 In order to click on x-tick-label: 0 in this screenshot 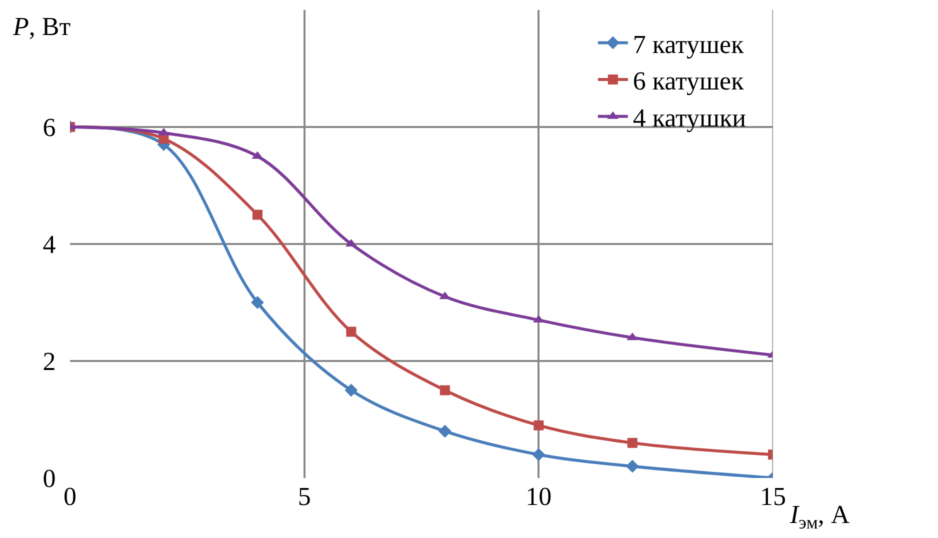, I will do `click(70, 496)`.